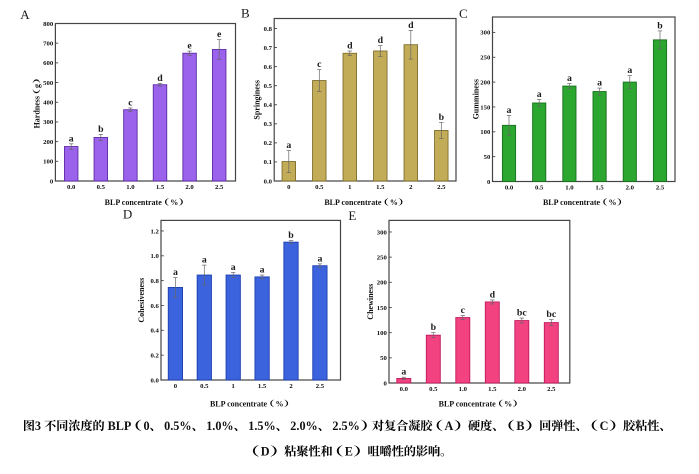  What do you see at coordinates (48, 44) in the screenshot?
I see `svg-text: 700` at bounding box center [48, 44].